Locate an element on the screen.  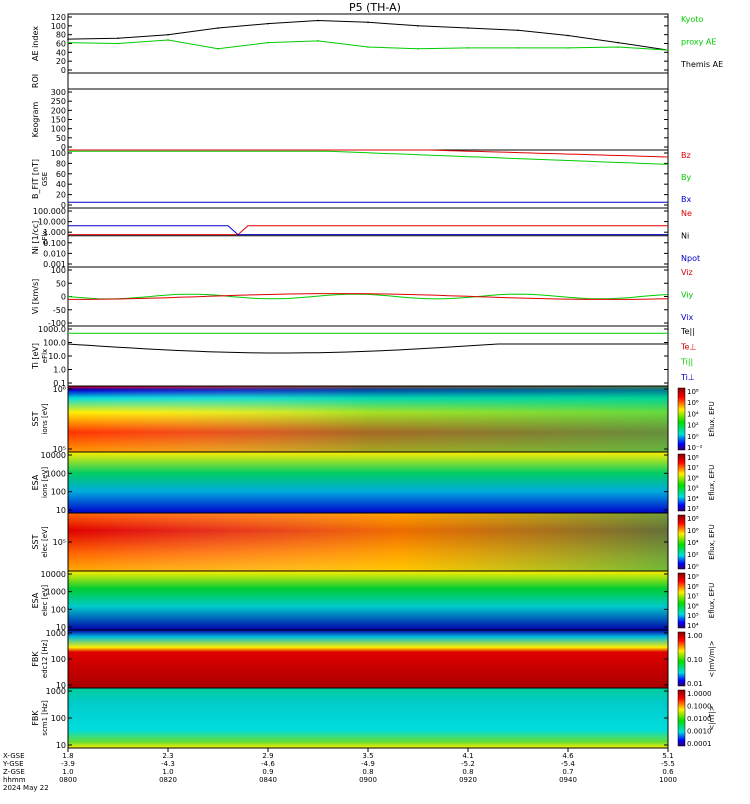
colorbar-esa_e-tick: 10⁵ is located at coordinates (693, 616).